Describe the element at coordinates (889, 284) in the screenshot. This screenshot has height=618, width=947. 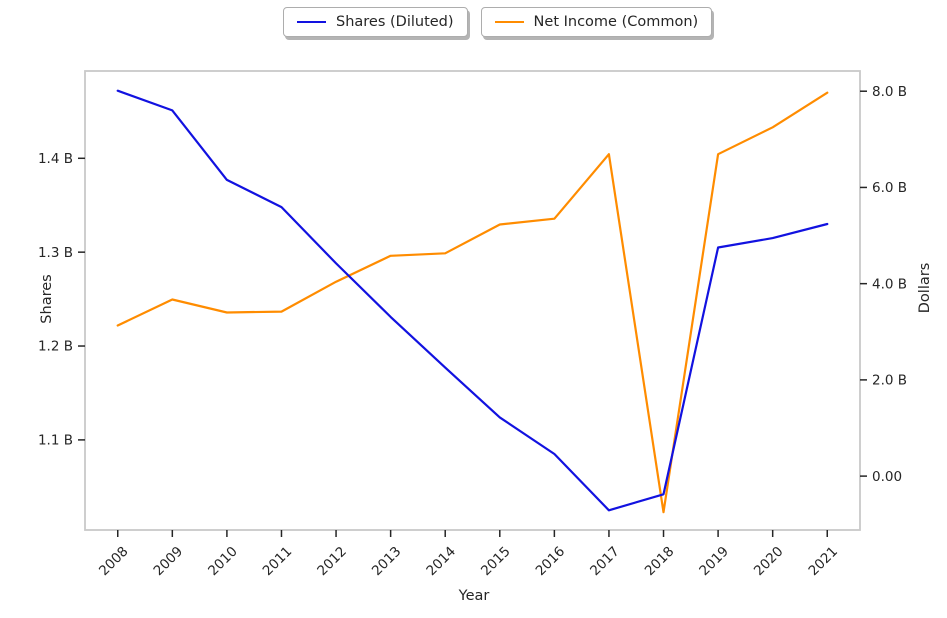
I see `right-tick-label: 4.0 B` at that location.